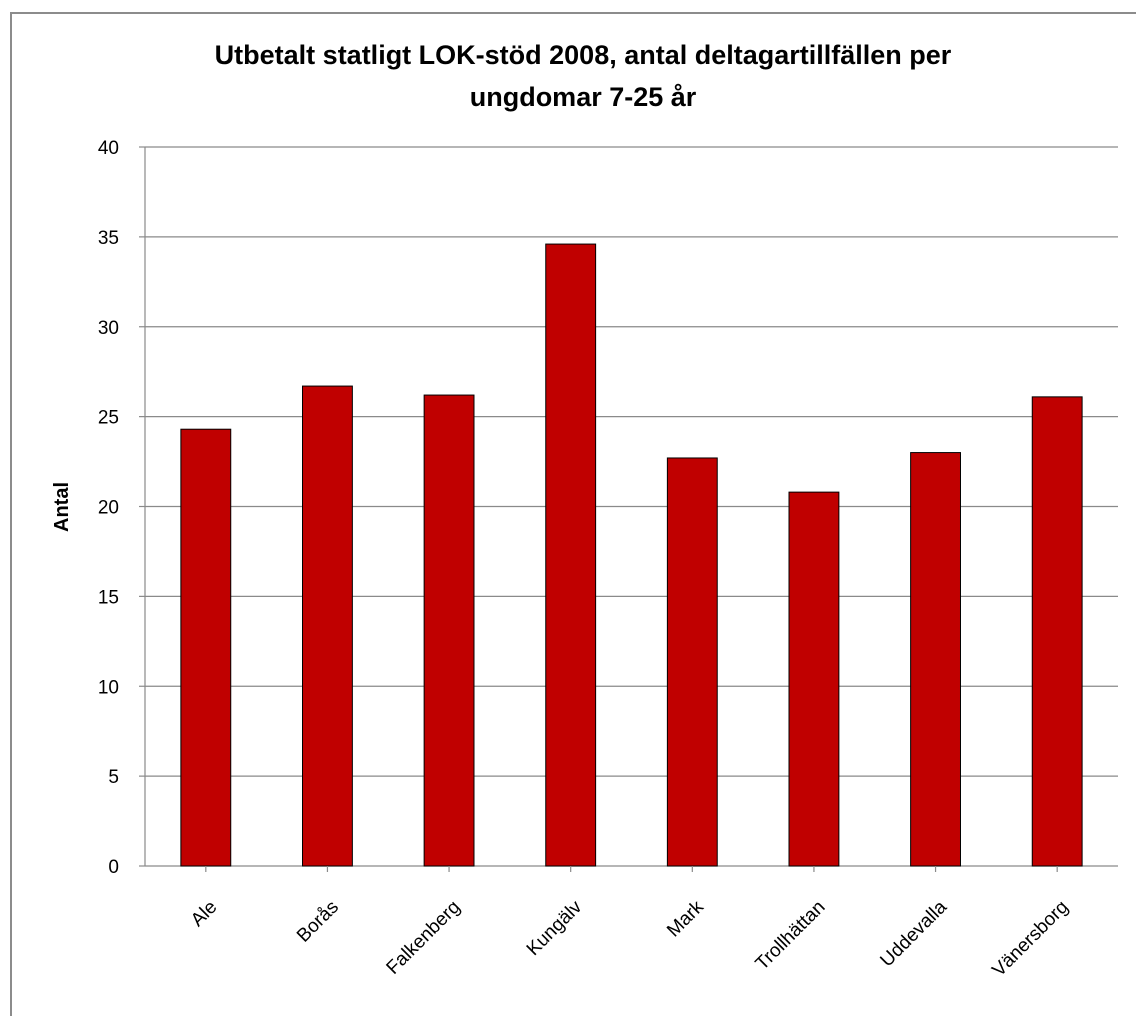  I want to click on bar-trollhättan, so click(814, 679).